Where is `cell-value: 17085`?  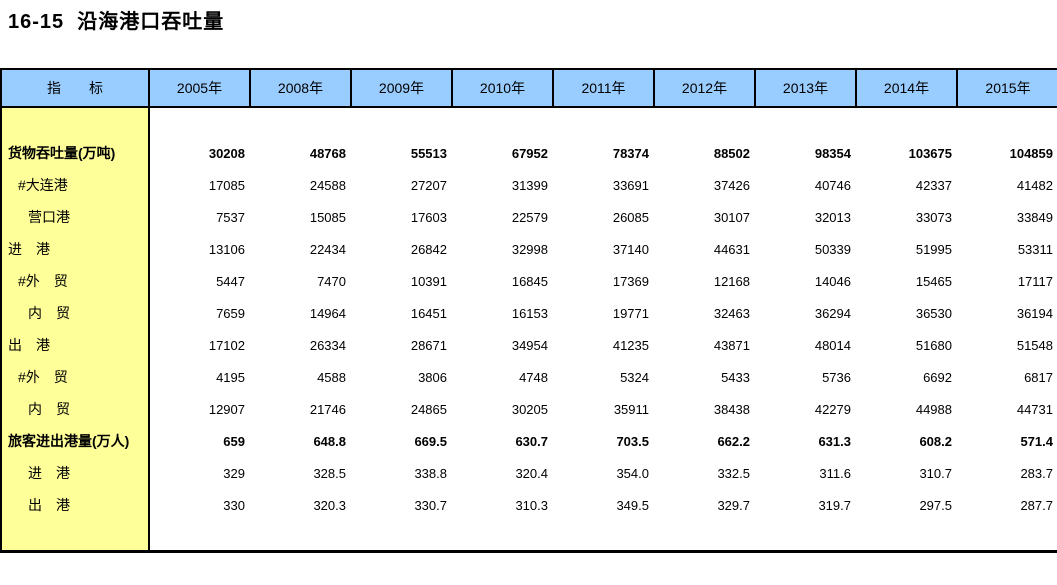 cell-value: 17085 is located at coordinates (226, 185).